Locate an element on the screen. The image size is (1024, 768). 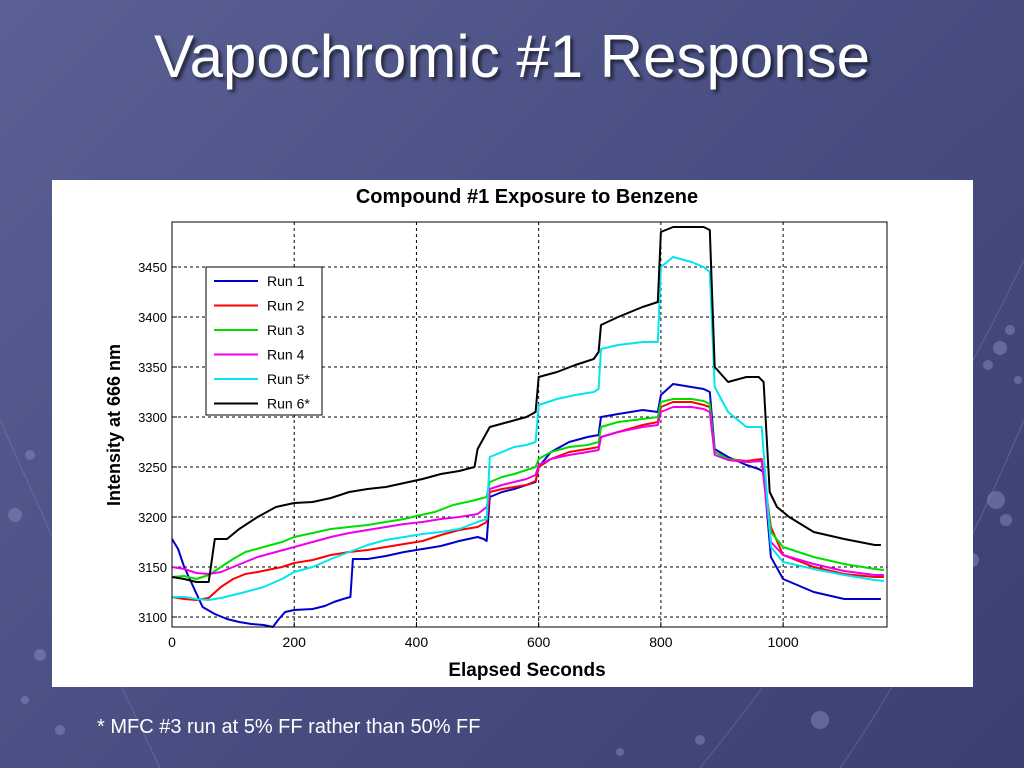
y-tick-label: 3400 is located at coordinates (152, 317).